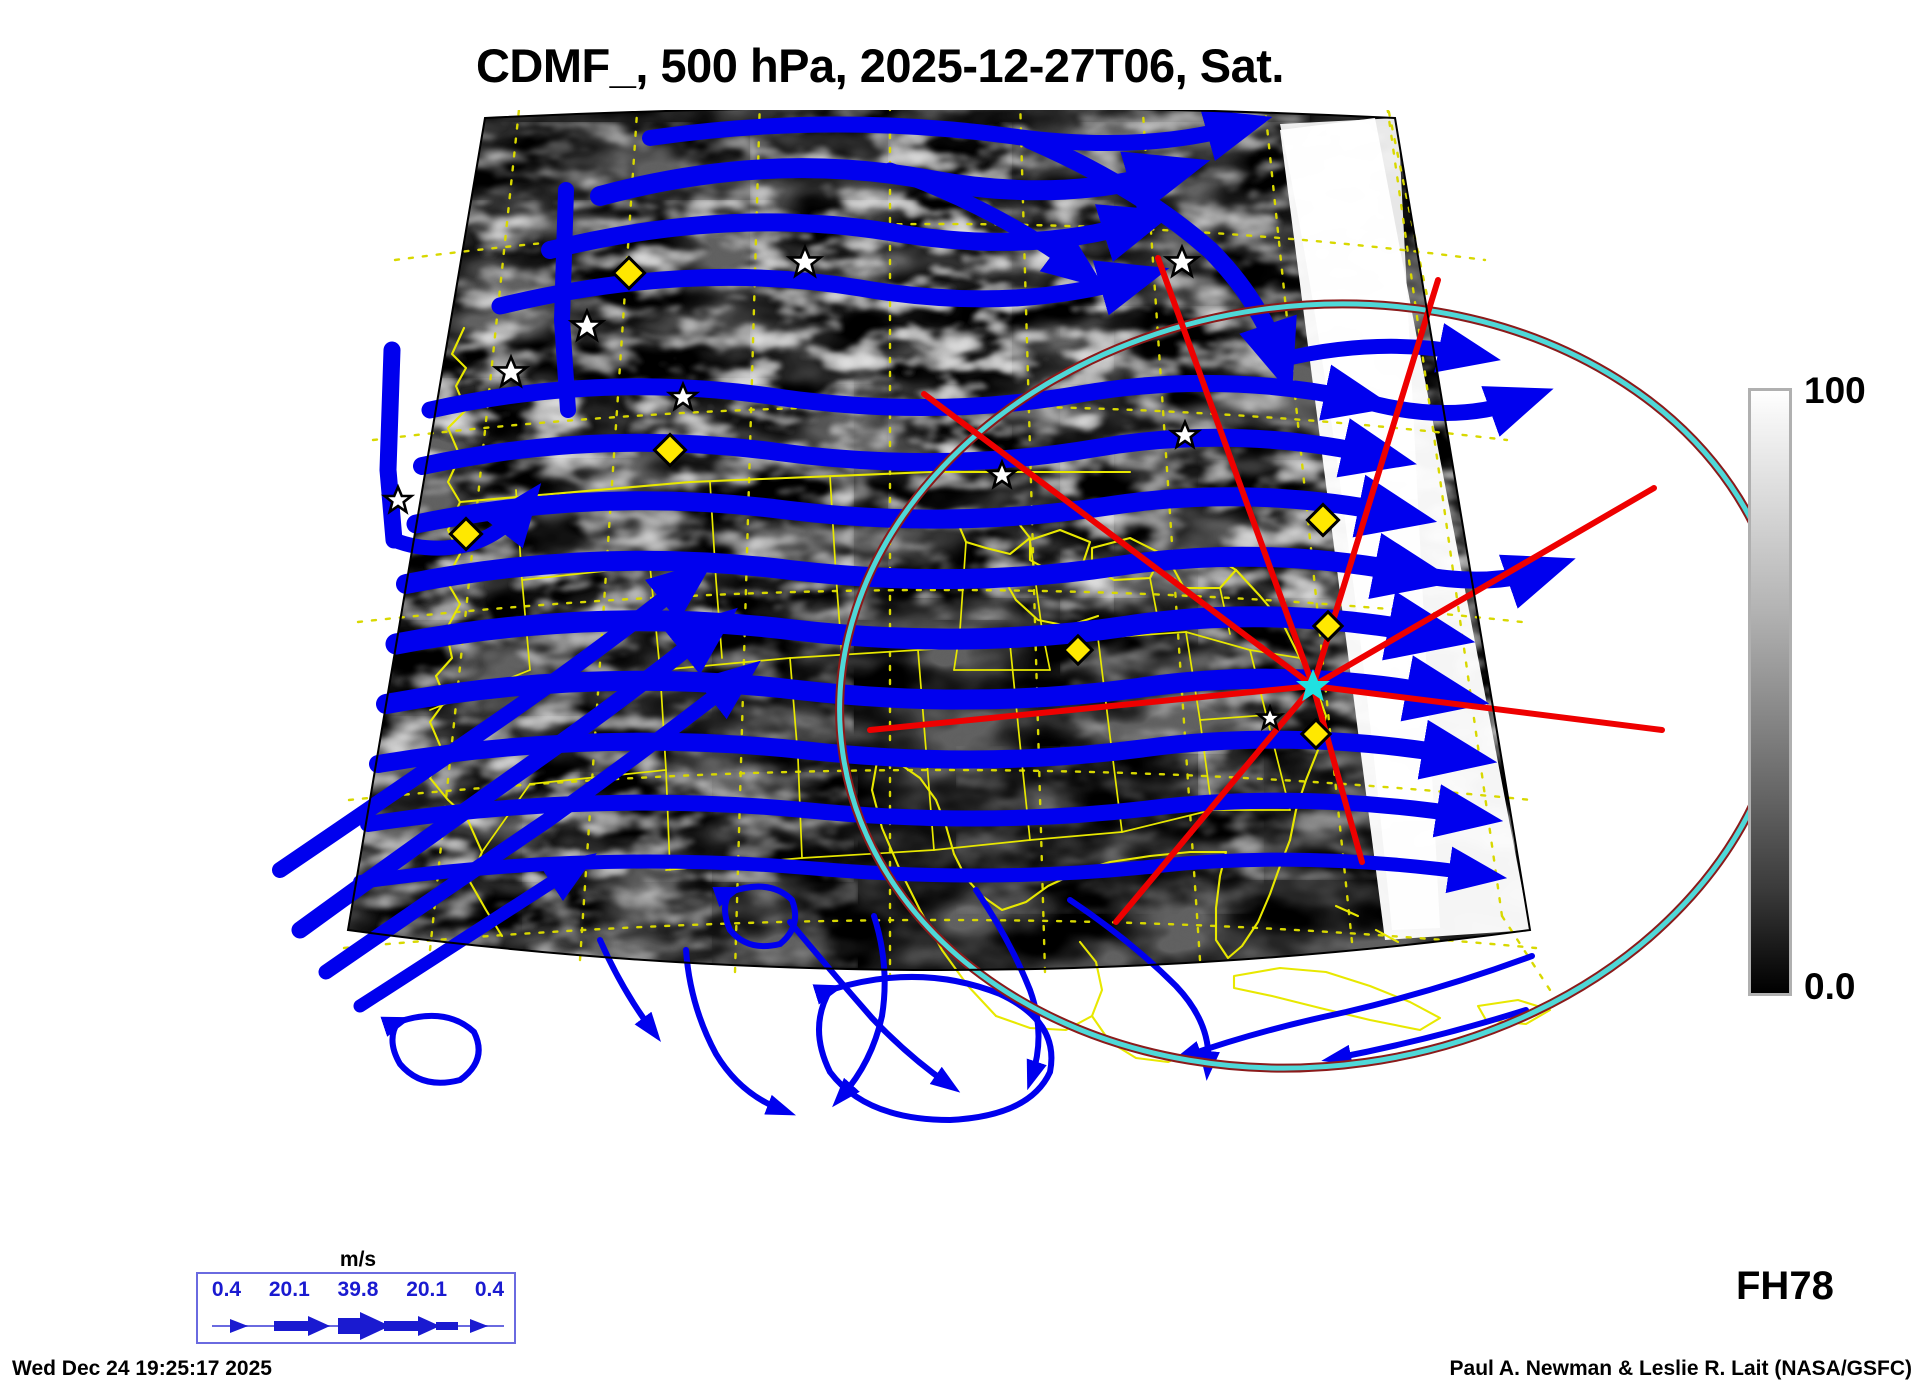 The width and height of the screenshot is (1926, 1394). I want to click on wind-key-value-1: 0.4, so click(226, 1289).